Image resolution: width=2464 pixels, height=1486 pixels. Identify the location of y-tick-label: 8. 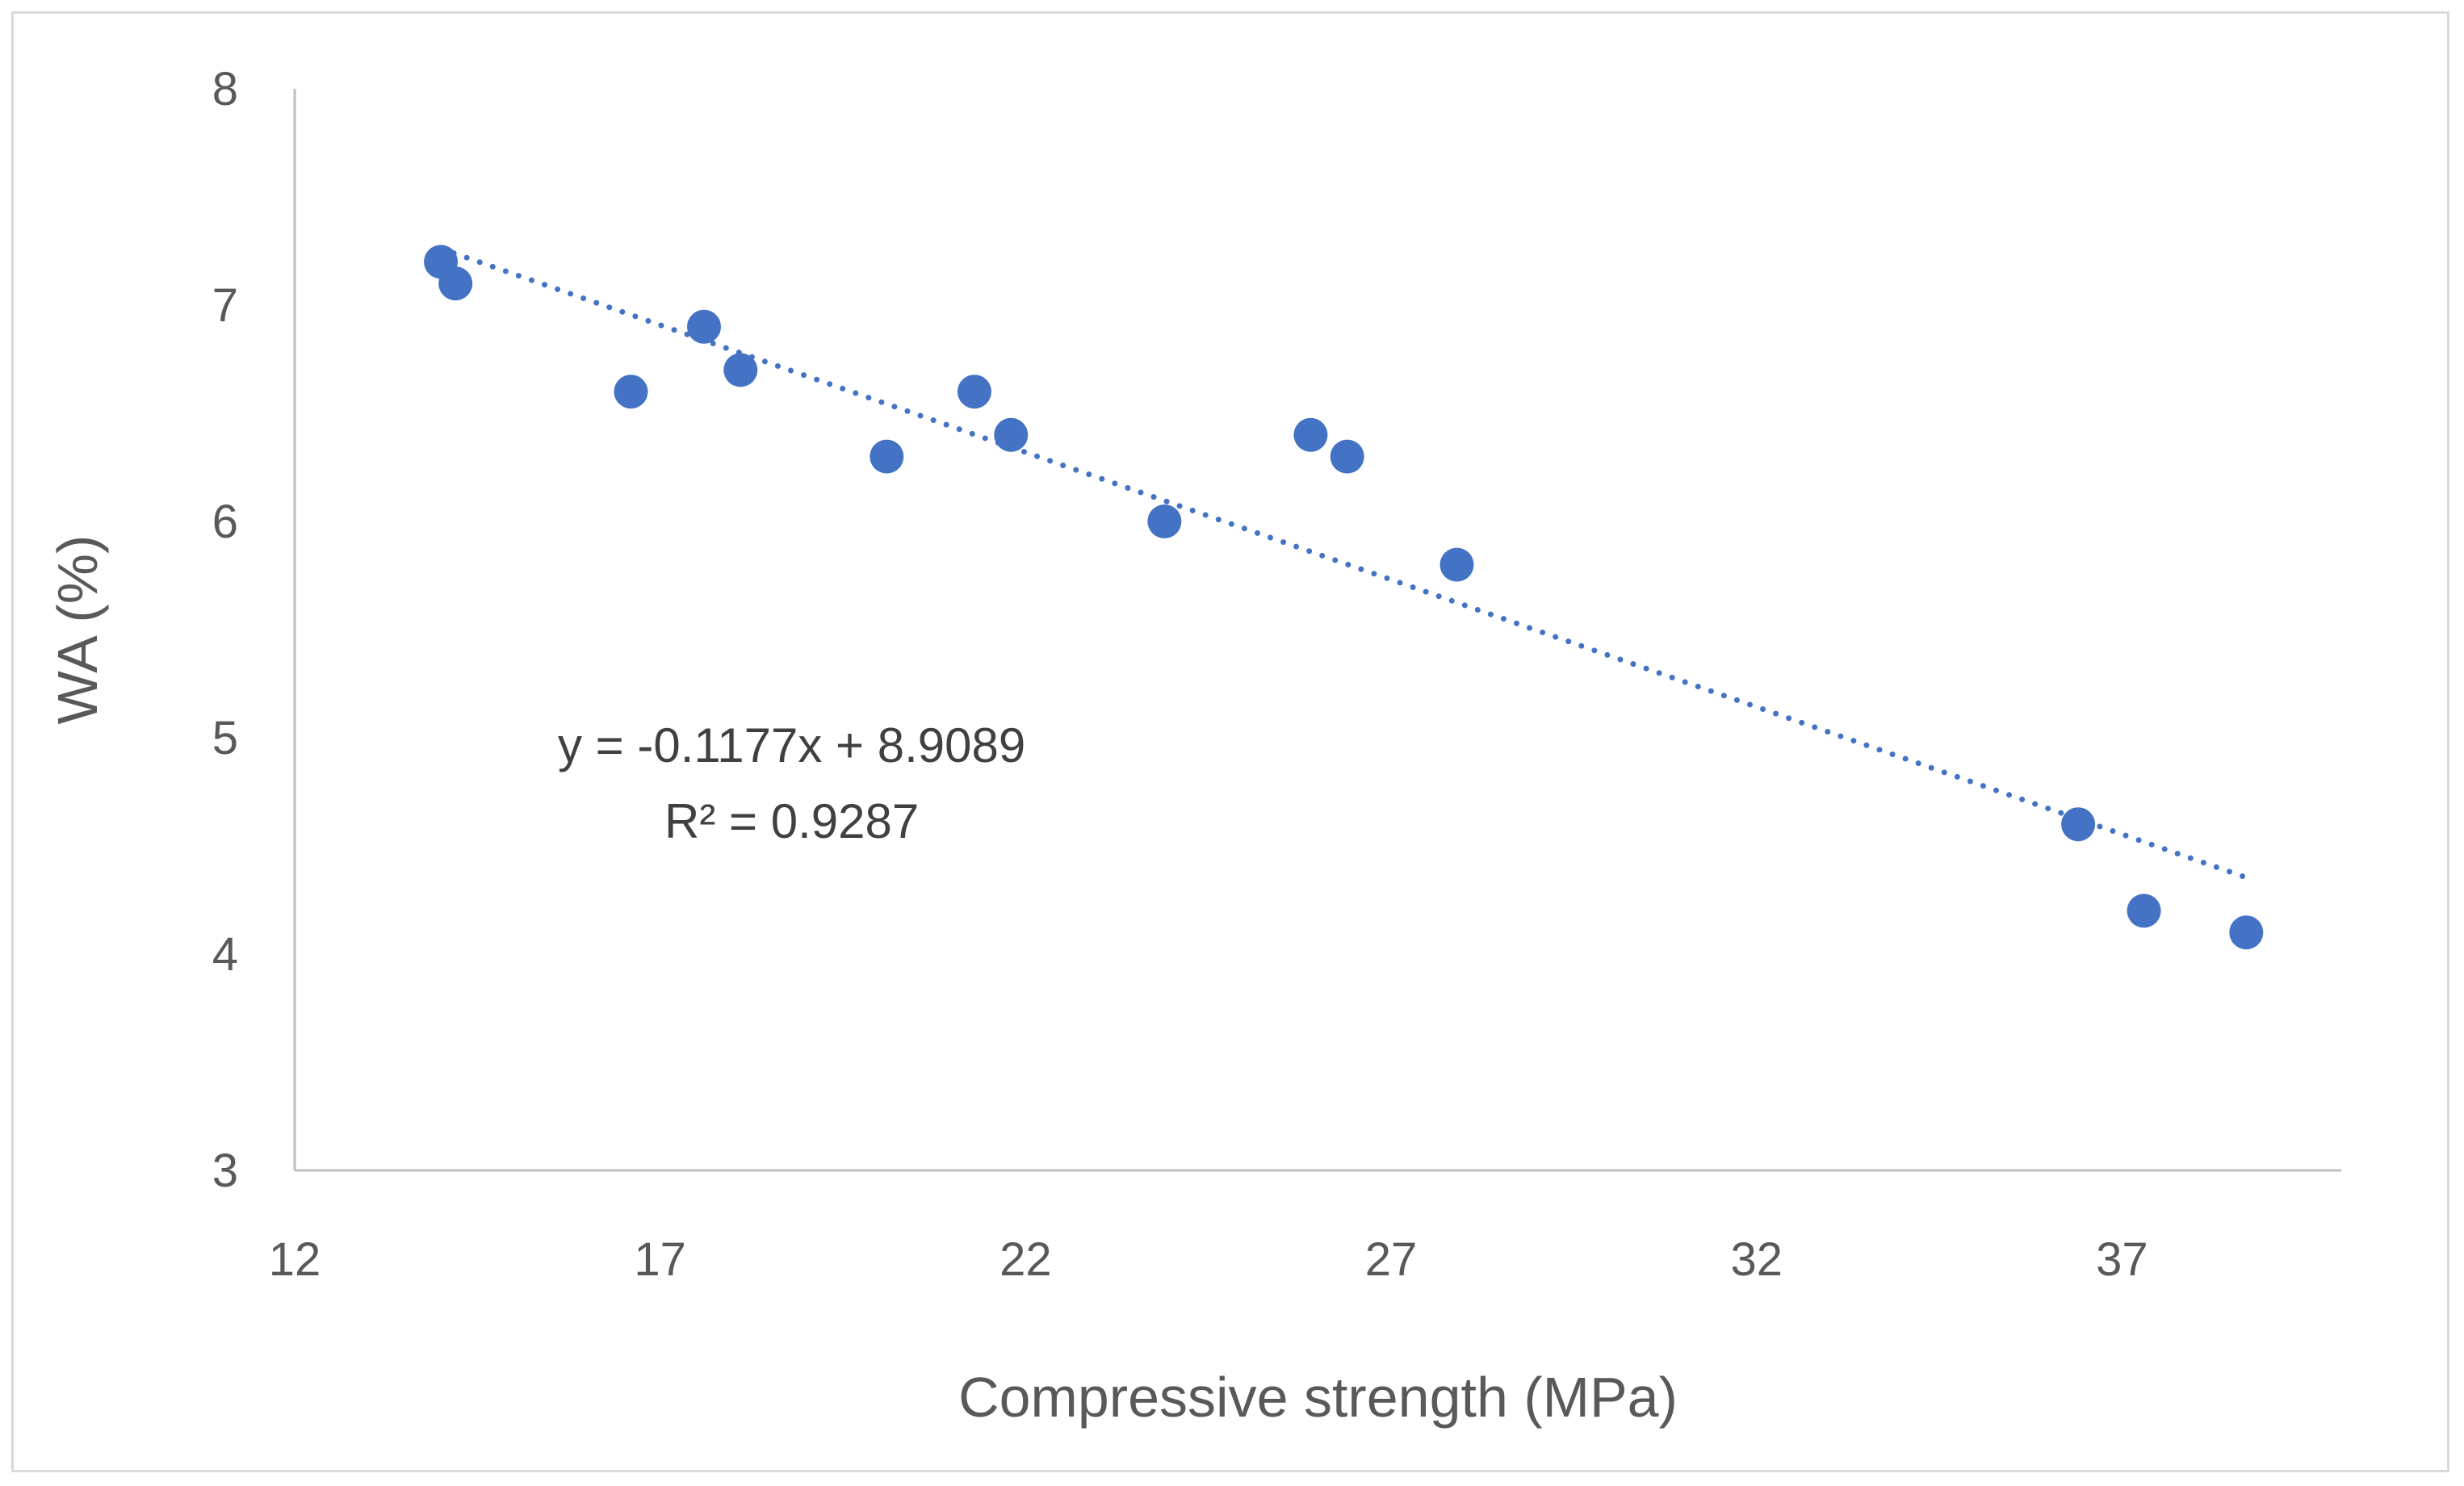
(225, 89).